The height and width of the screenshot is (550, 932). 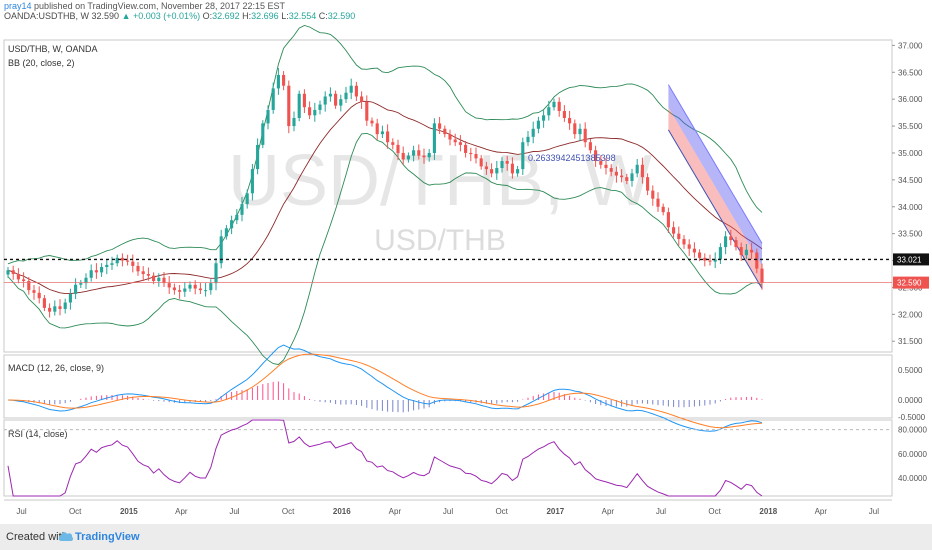 I want to click on time-tick-label: 2017, so click(x=555, y=511).